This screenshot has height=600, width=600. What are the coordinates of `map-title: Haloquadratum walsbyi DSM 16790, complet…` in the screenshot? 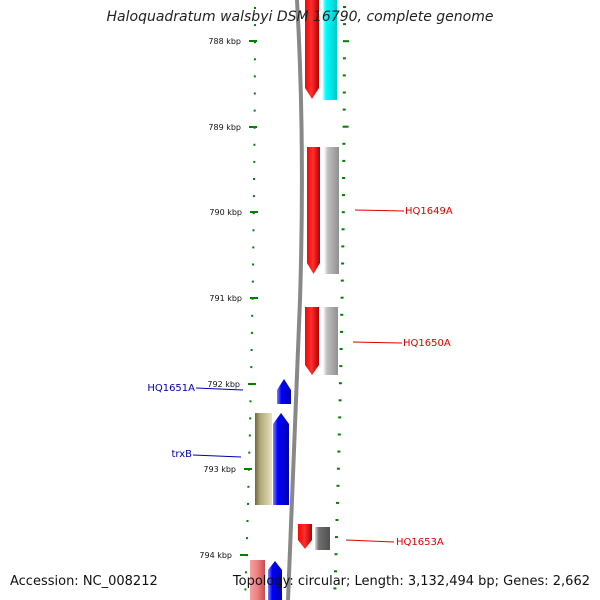 It's located at (300, 17).